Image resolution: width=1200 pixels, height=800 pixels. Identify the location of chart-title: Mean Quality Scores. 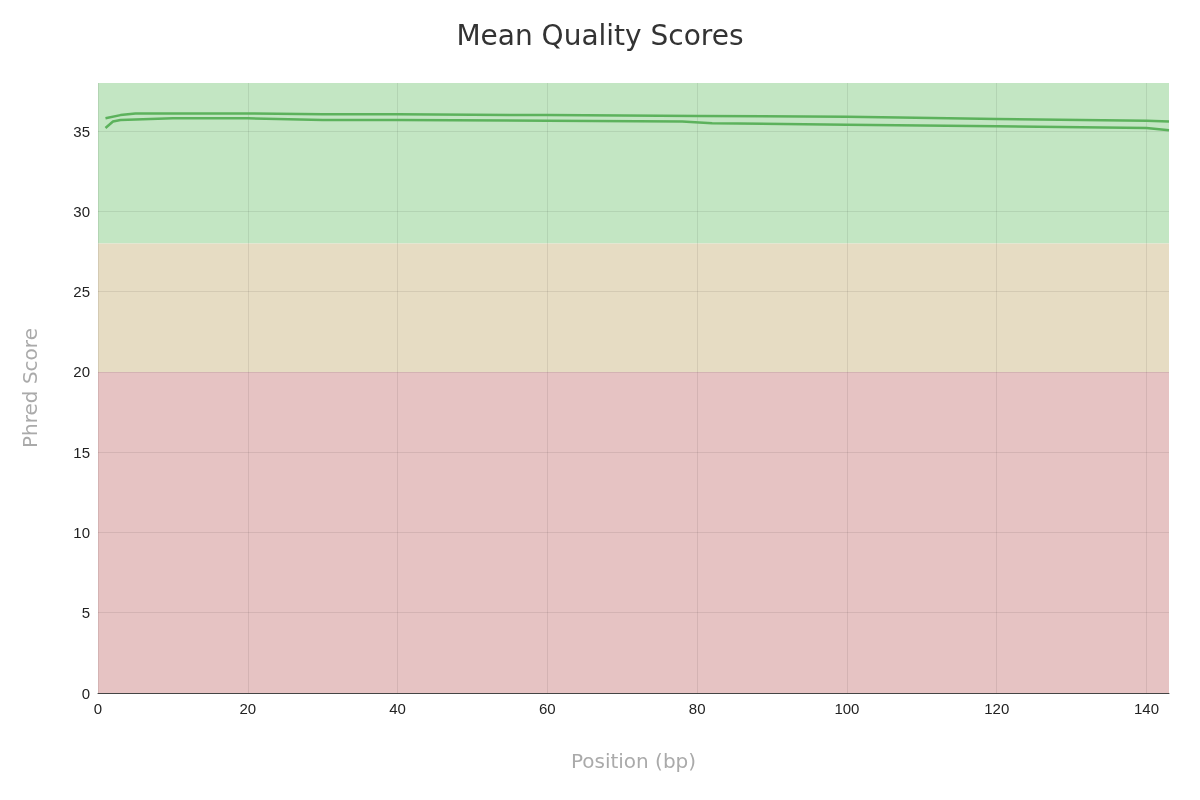
(600, 35).